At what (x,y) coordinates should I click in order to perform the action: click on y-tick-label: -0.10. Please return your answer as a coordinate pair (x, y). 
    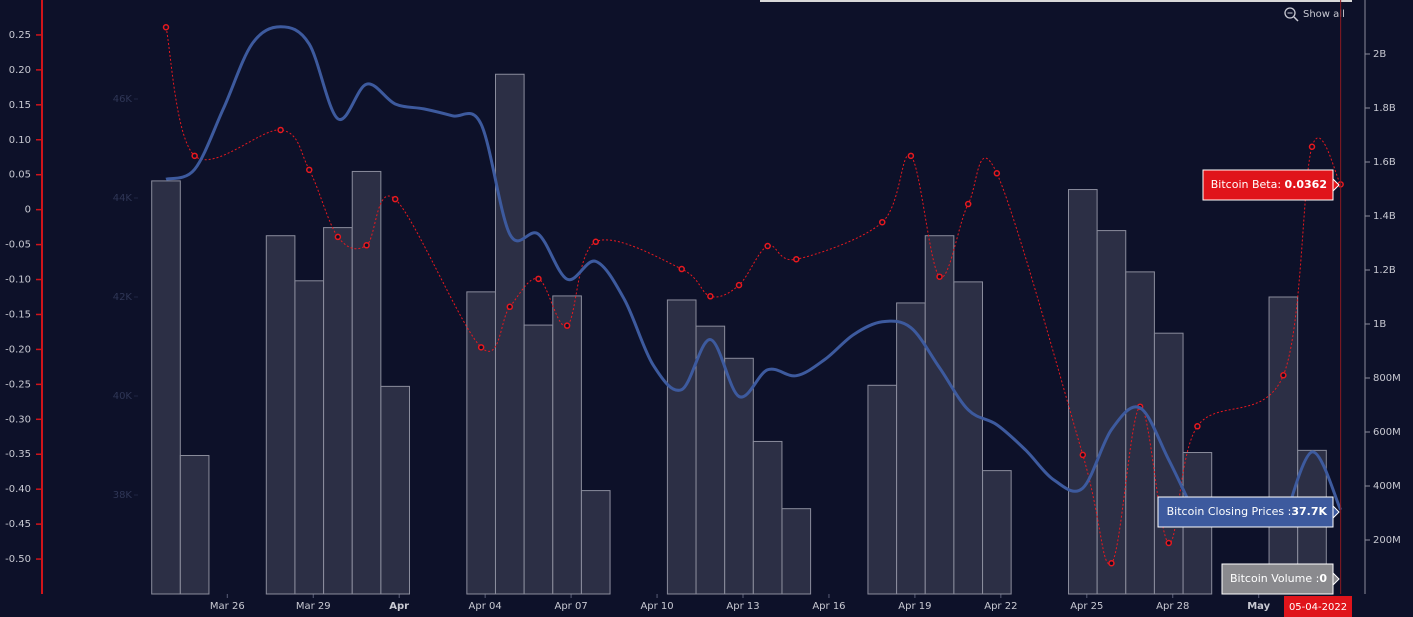
    Looking at the image, I should click on (18, 280).